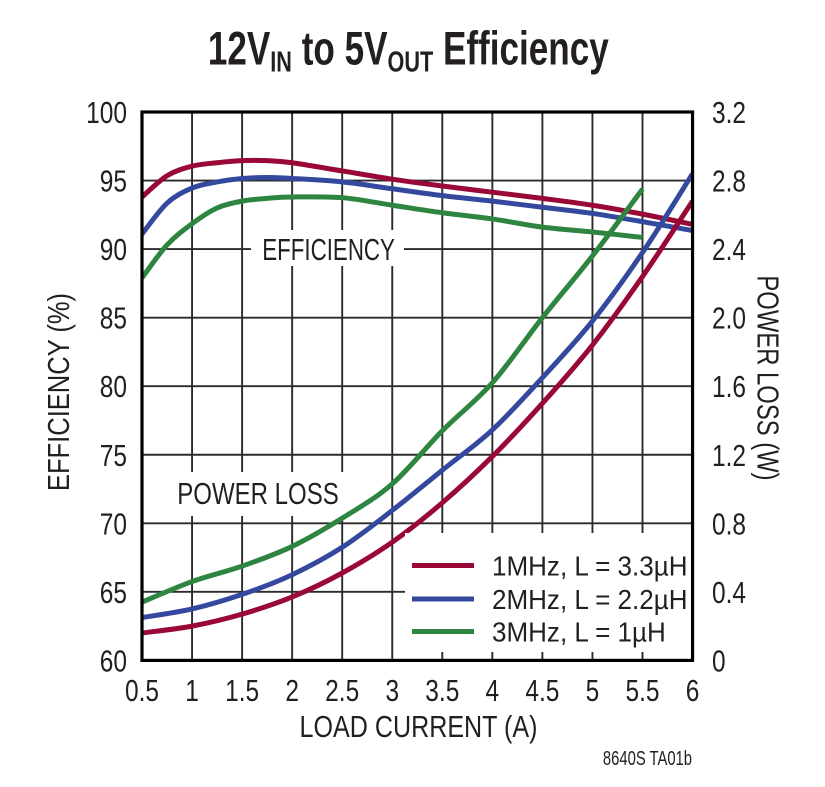 This screenshot has height=787, width=825. Describe the element at coordinates (493, 690) in the screenshot. I see `svg-text: 4` at that location.